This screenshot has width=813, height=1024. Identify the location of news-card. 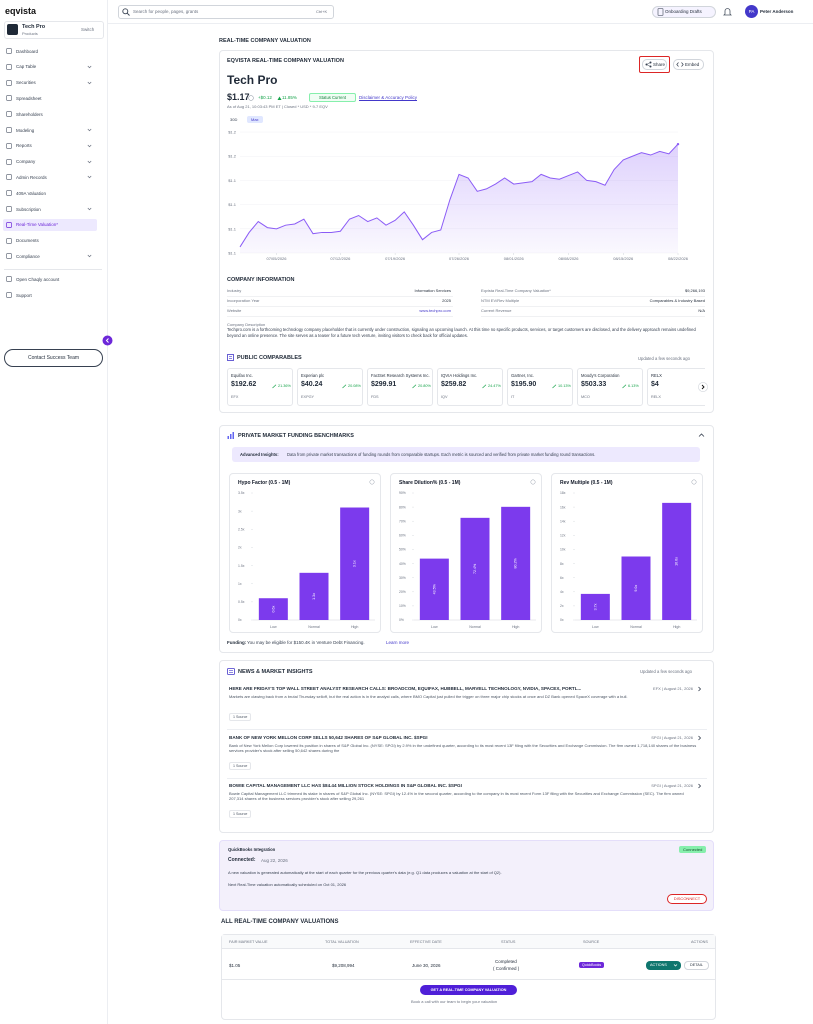
(466, 746).